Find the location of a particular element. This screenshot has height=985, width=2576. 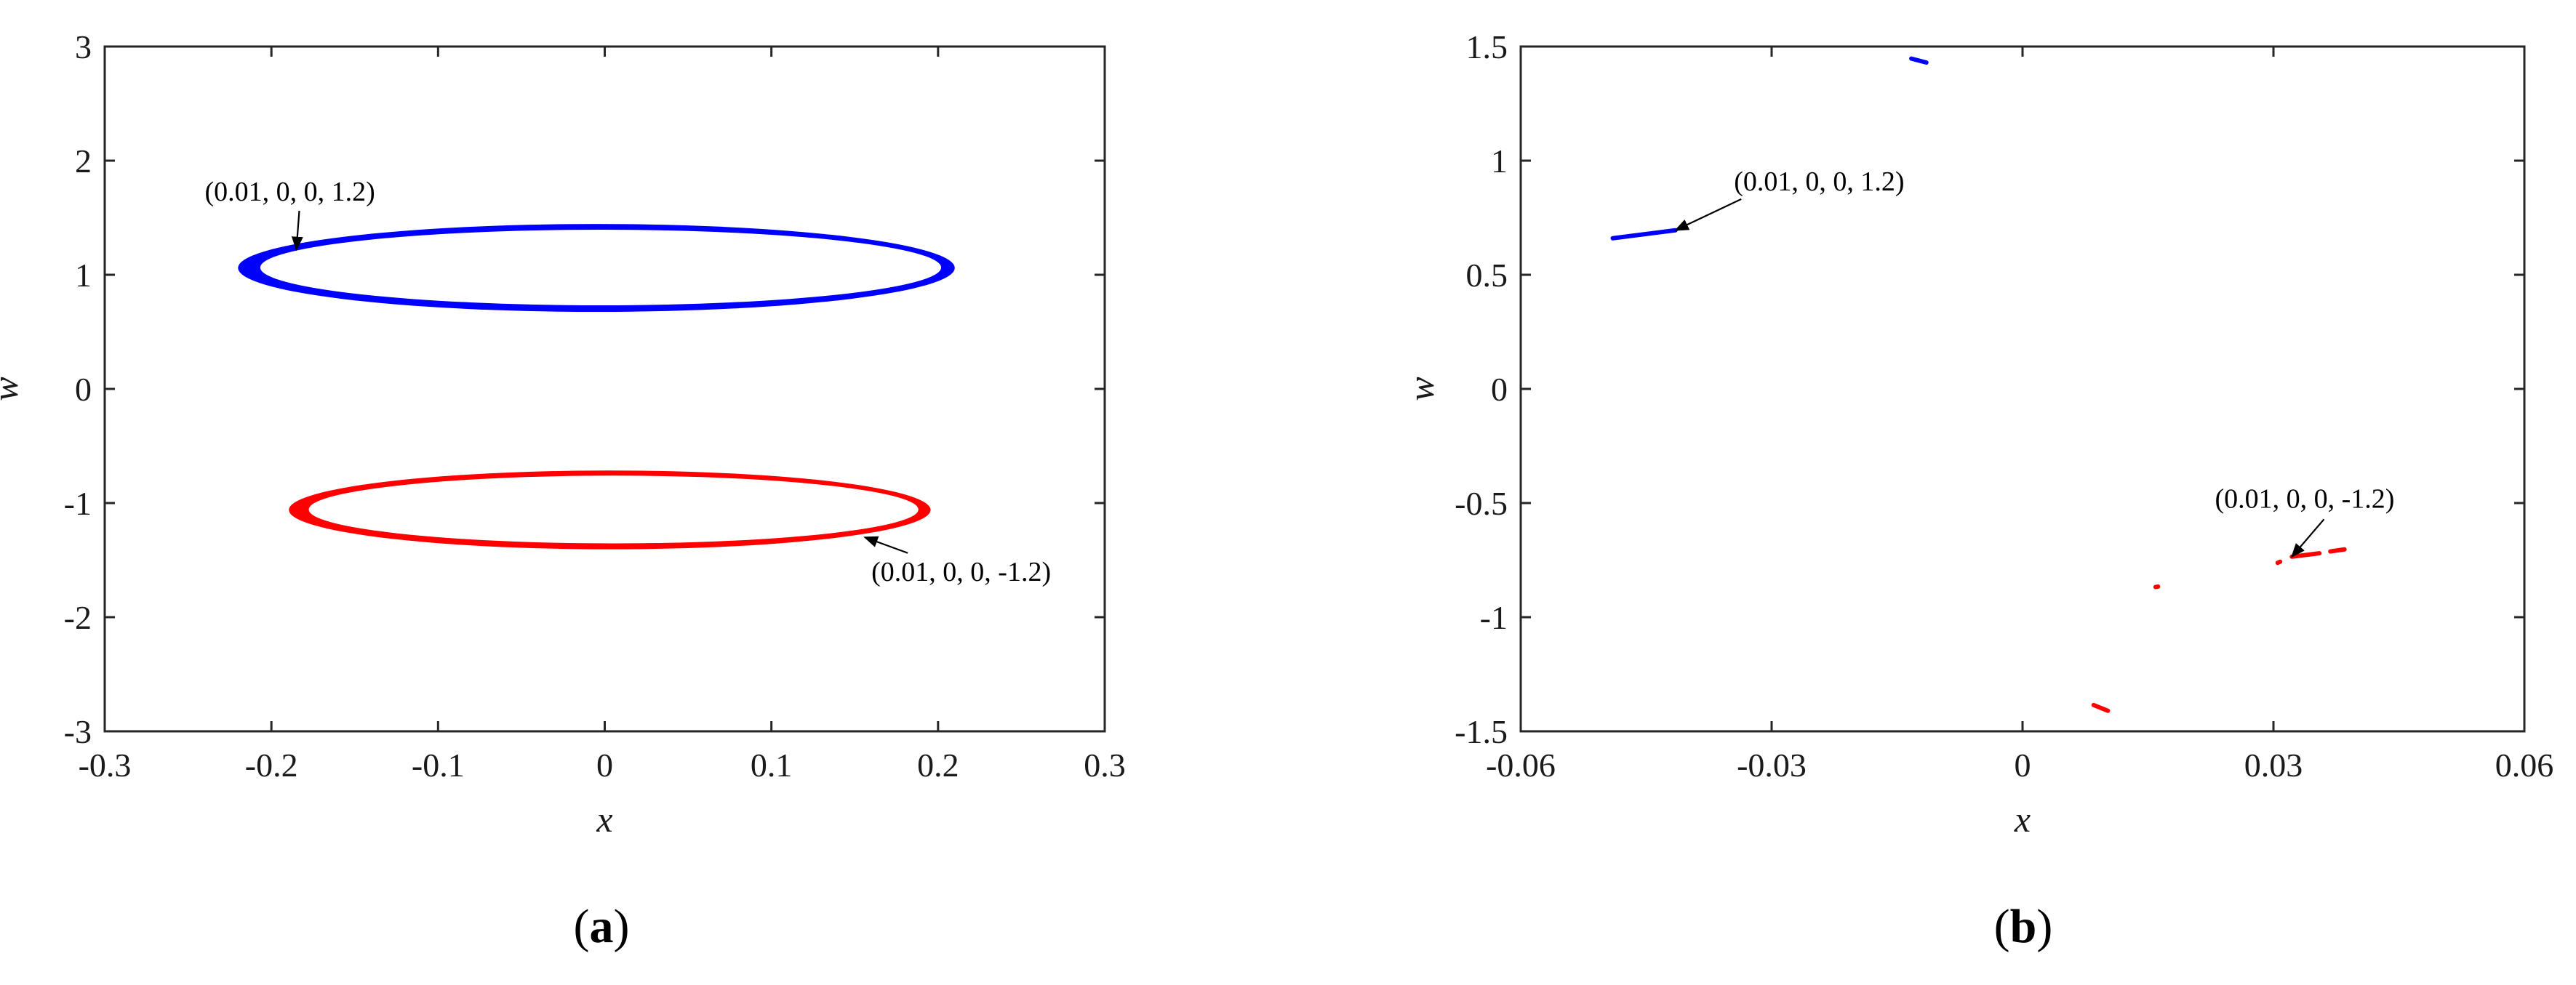

x-tick-label: -0.3 is located at coordinates (105, 766).